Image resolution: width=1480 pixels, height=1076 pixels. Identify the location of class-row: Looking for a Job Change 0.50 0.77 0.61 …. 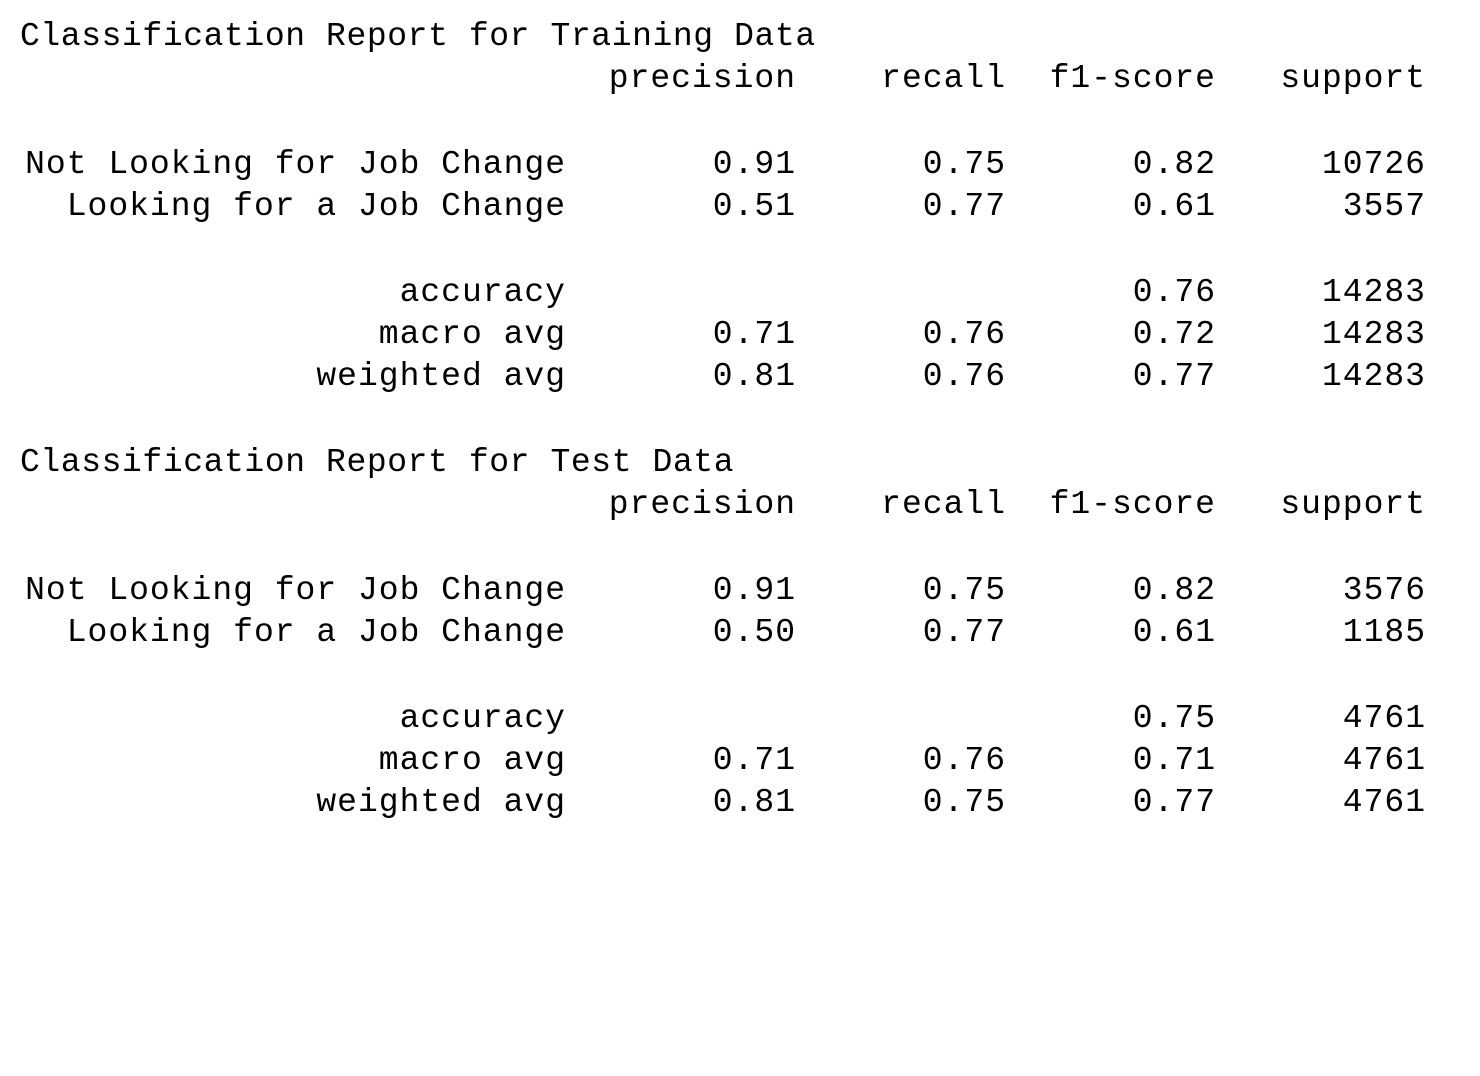
(740, 633).